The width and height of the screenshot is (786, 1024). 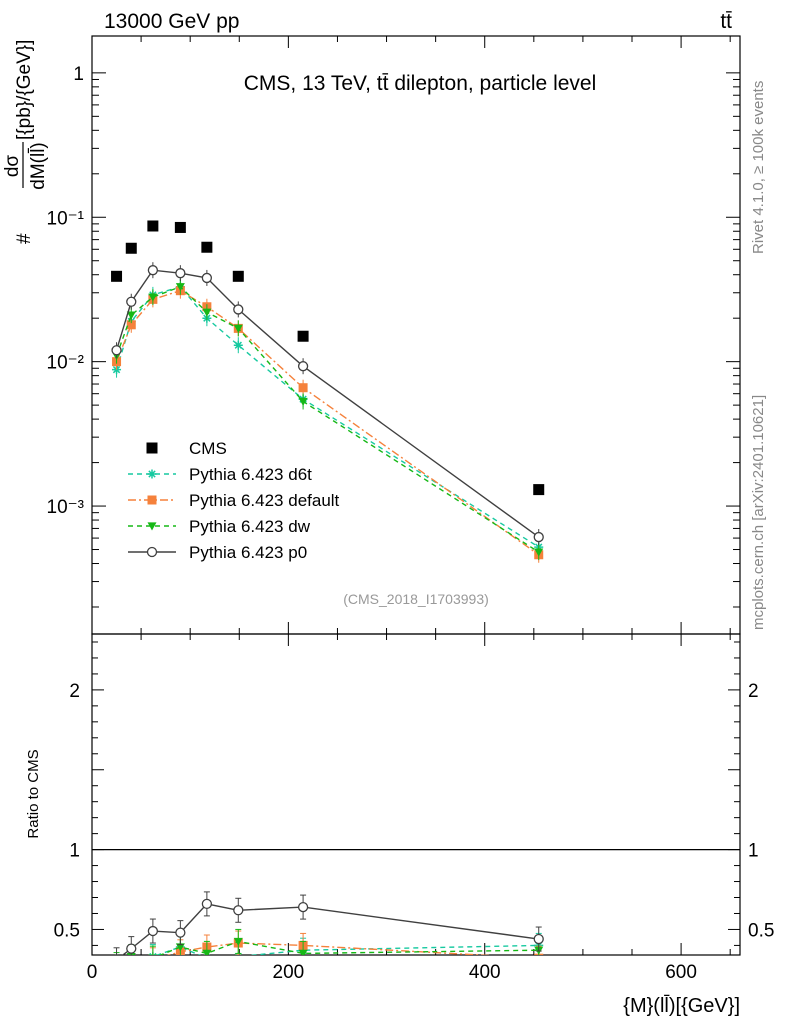 What do you see at coordinates (416, 599) in the screenshot?
I see `analysis-tag: (CMS_2018_I1703993)` at bounding box center [416, 599].